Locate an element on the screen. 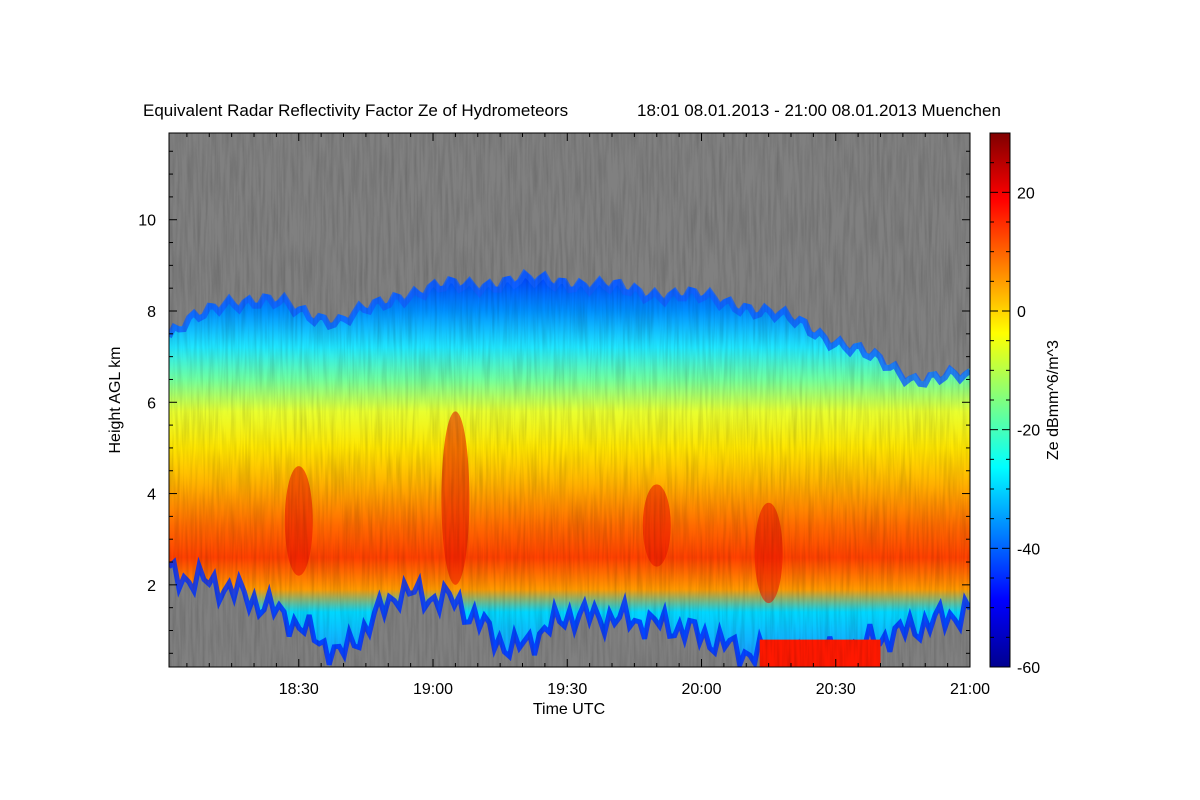  x-tick-label: 19:30 is located at coordinates (567, 689).